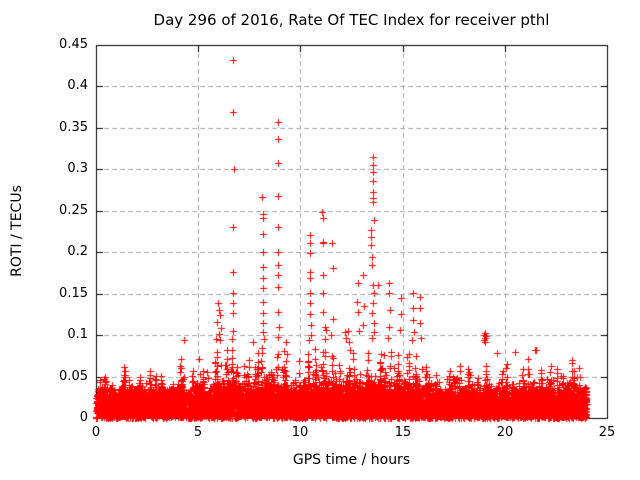 This screenshot has width=640, height=480. I want to click on y-tick-label: 0.45, so click(73, 44).